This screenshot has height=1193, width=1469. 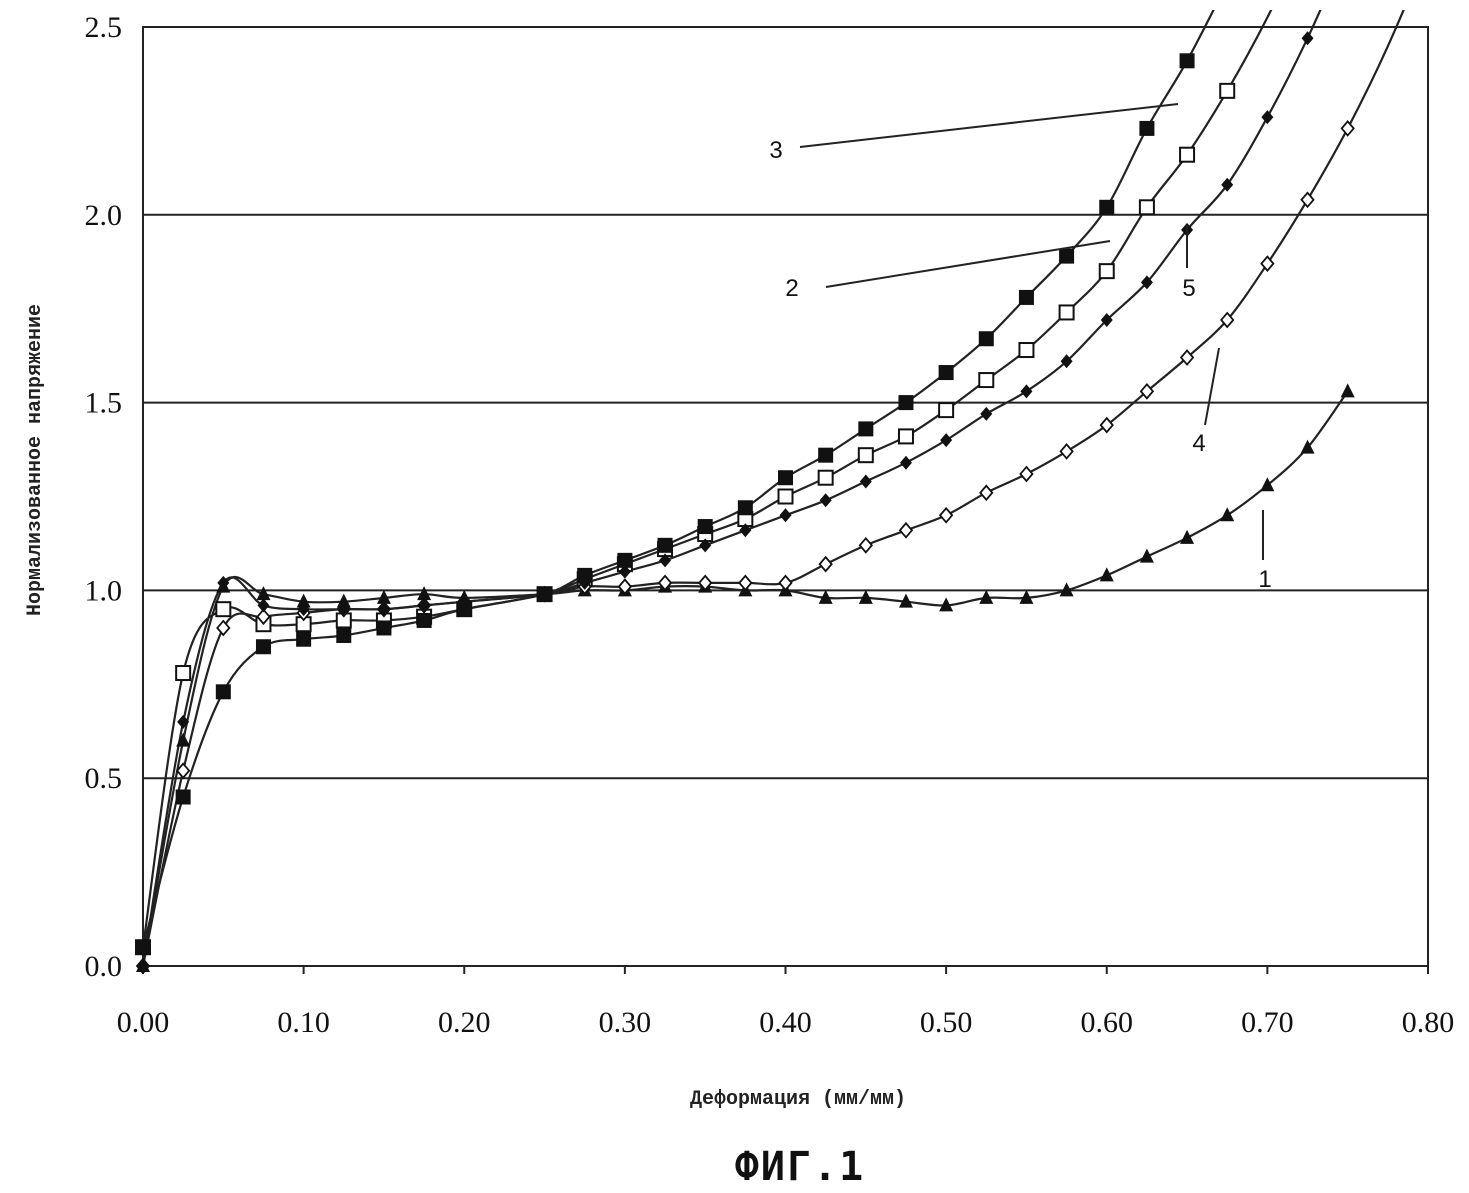 I want to click on x-tick-label: 0.10, so click(x=303, y=1022).